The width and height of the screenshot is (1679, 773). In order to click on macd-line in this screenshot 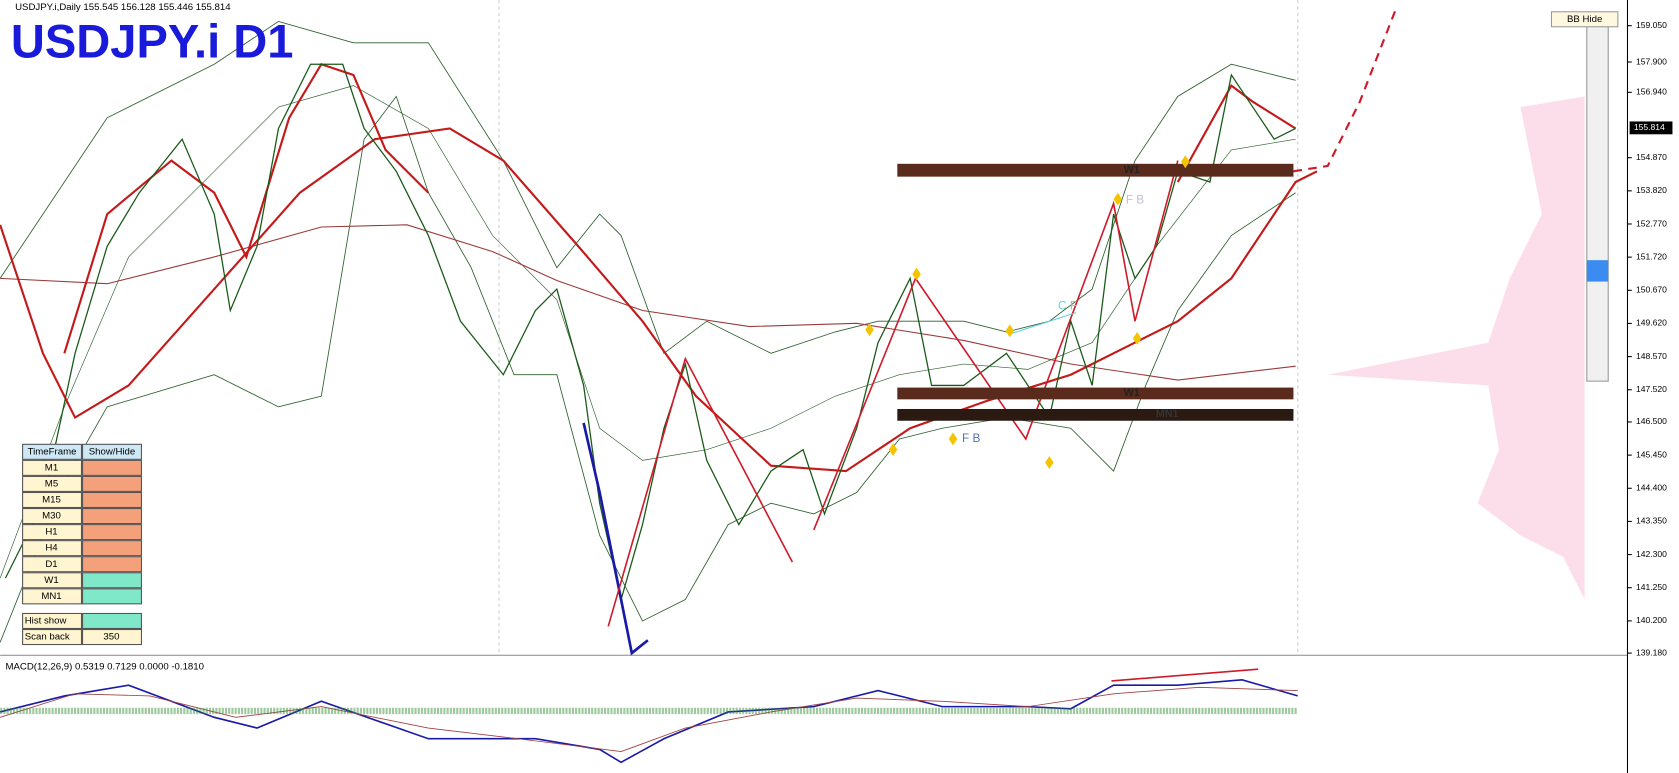, I will do `click(649, 721)`.